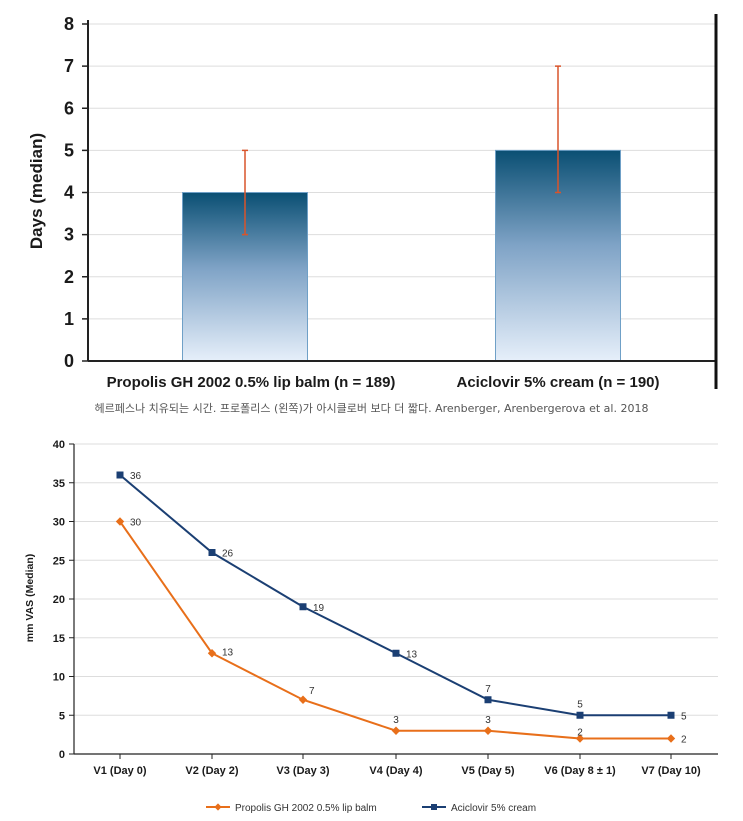 The height and width of the screenshot is (821, 743). What do you see at coordinates (59, 561) in the screenshot?
I see `y-tick-label: 25` at bounding box center [59, 561].